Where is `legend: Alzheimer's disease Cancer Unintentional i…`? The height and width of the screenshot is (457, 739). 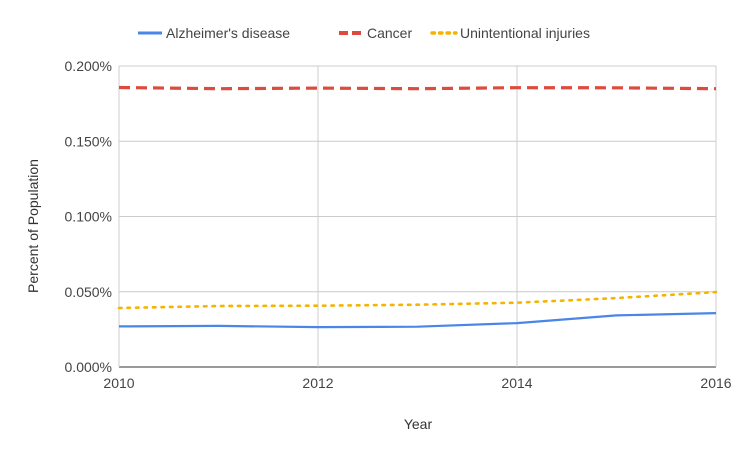
legend: Alzheimer's disease Cancer Unintentional i… is located at coordinates (364, 33).